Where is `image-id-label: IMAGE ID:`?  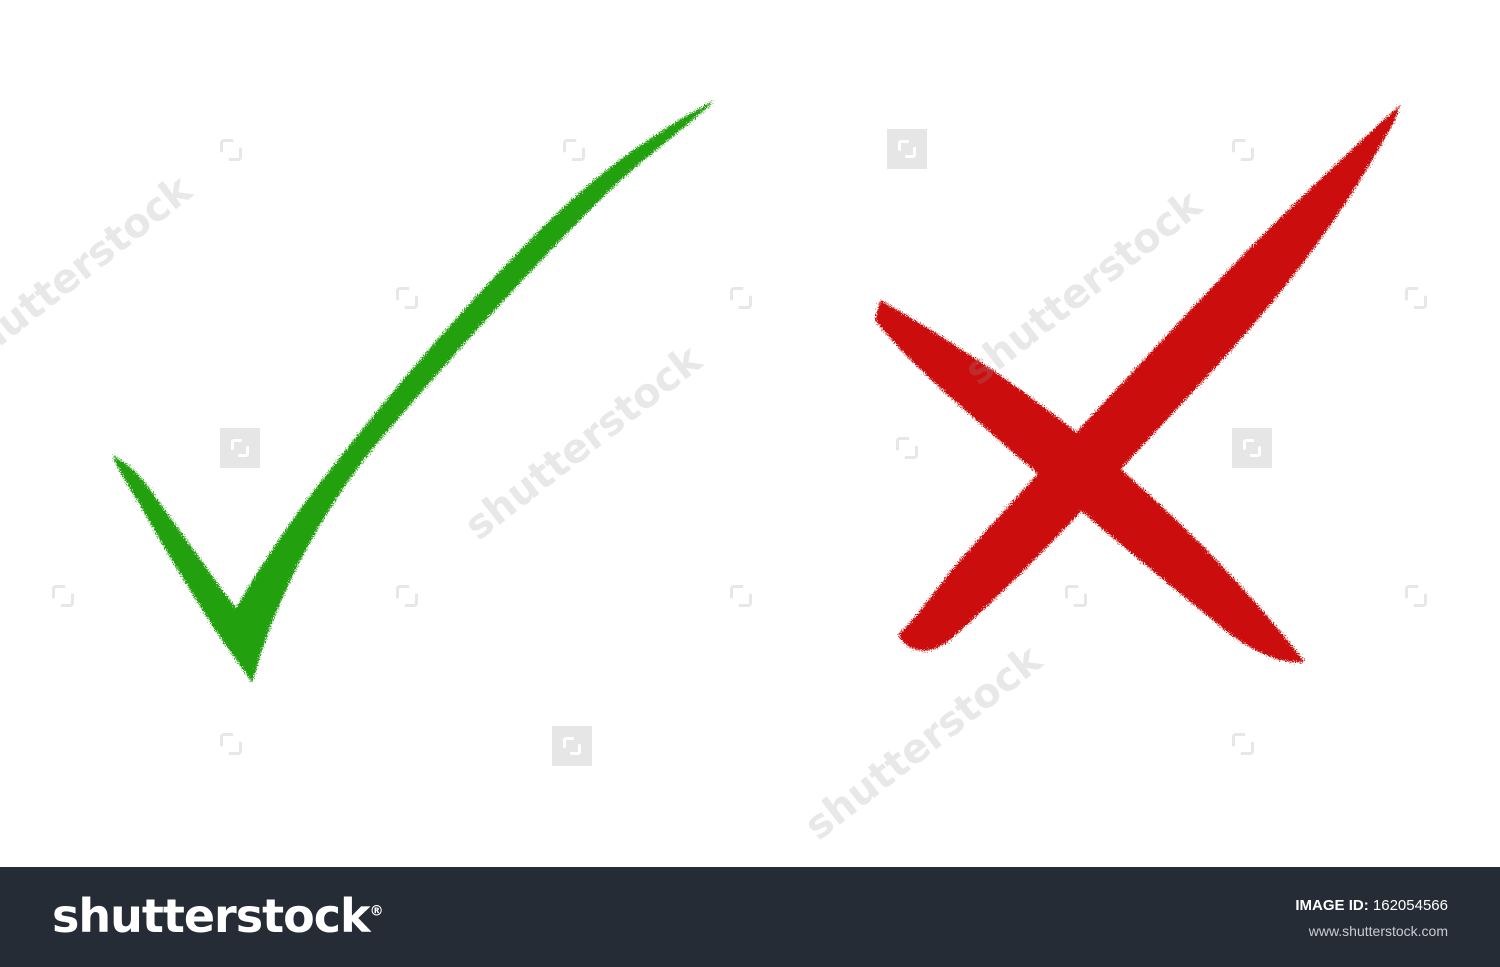 image-id-label: IMAGE ID: is located at coordinates (1332, 905).